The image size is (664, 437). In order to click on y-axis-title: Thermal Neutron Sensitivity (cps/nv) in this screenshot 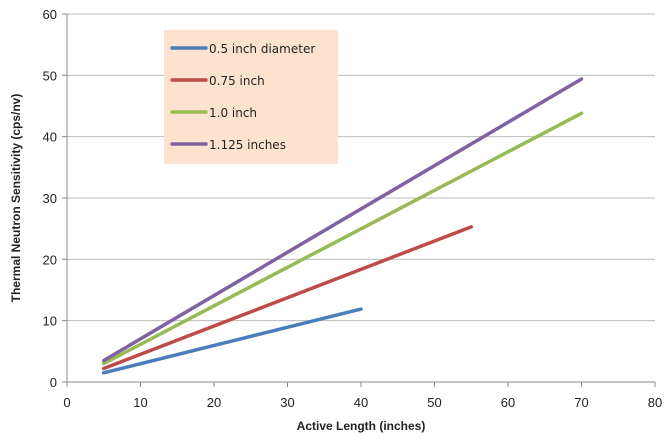, I will do `click(16, 198)`.